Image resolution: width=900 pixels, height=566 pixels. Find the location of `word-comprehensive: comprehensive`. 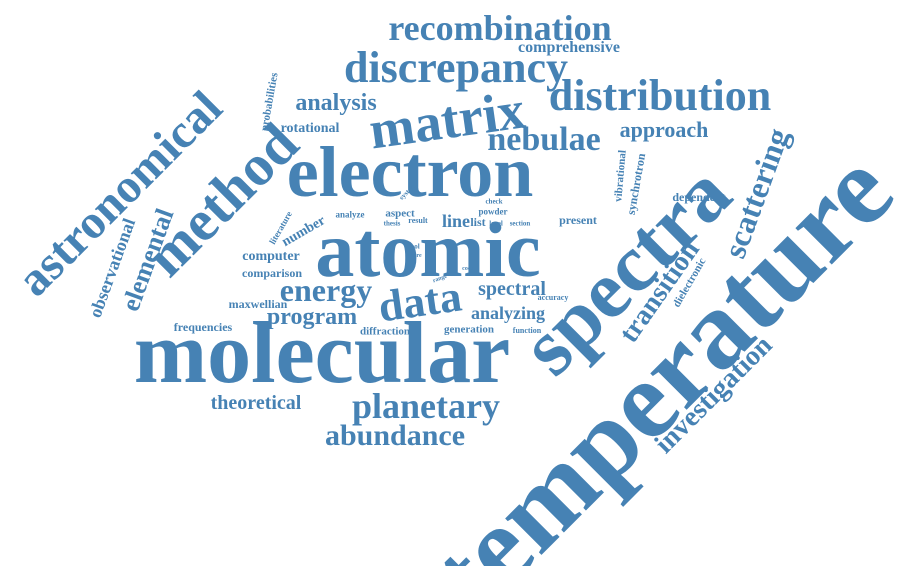

word-comprehensive: comprehensive is located at coordinates (569, 47).